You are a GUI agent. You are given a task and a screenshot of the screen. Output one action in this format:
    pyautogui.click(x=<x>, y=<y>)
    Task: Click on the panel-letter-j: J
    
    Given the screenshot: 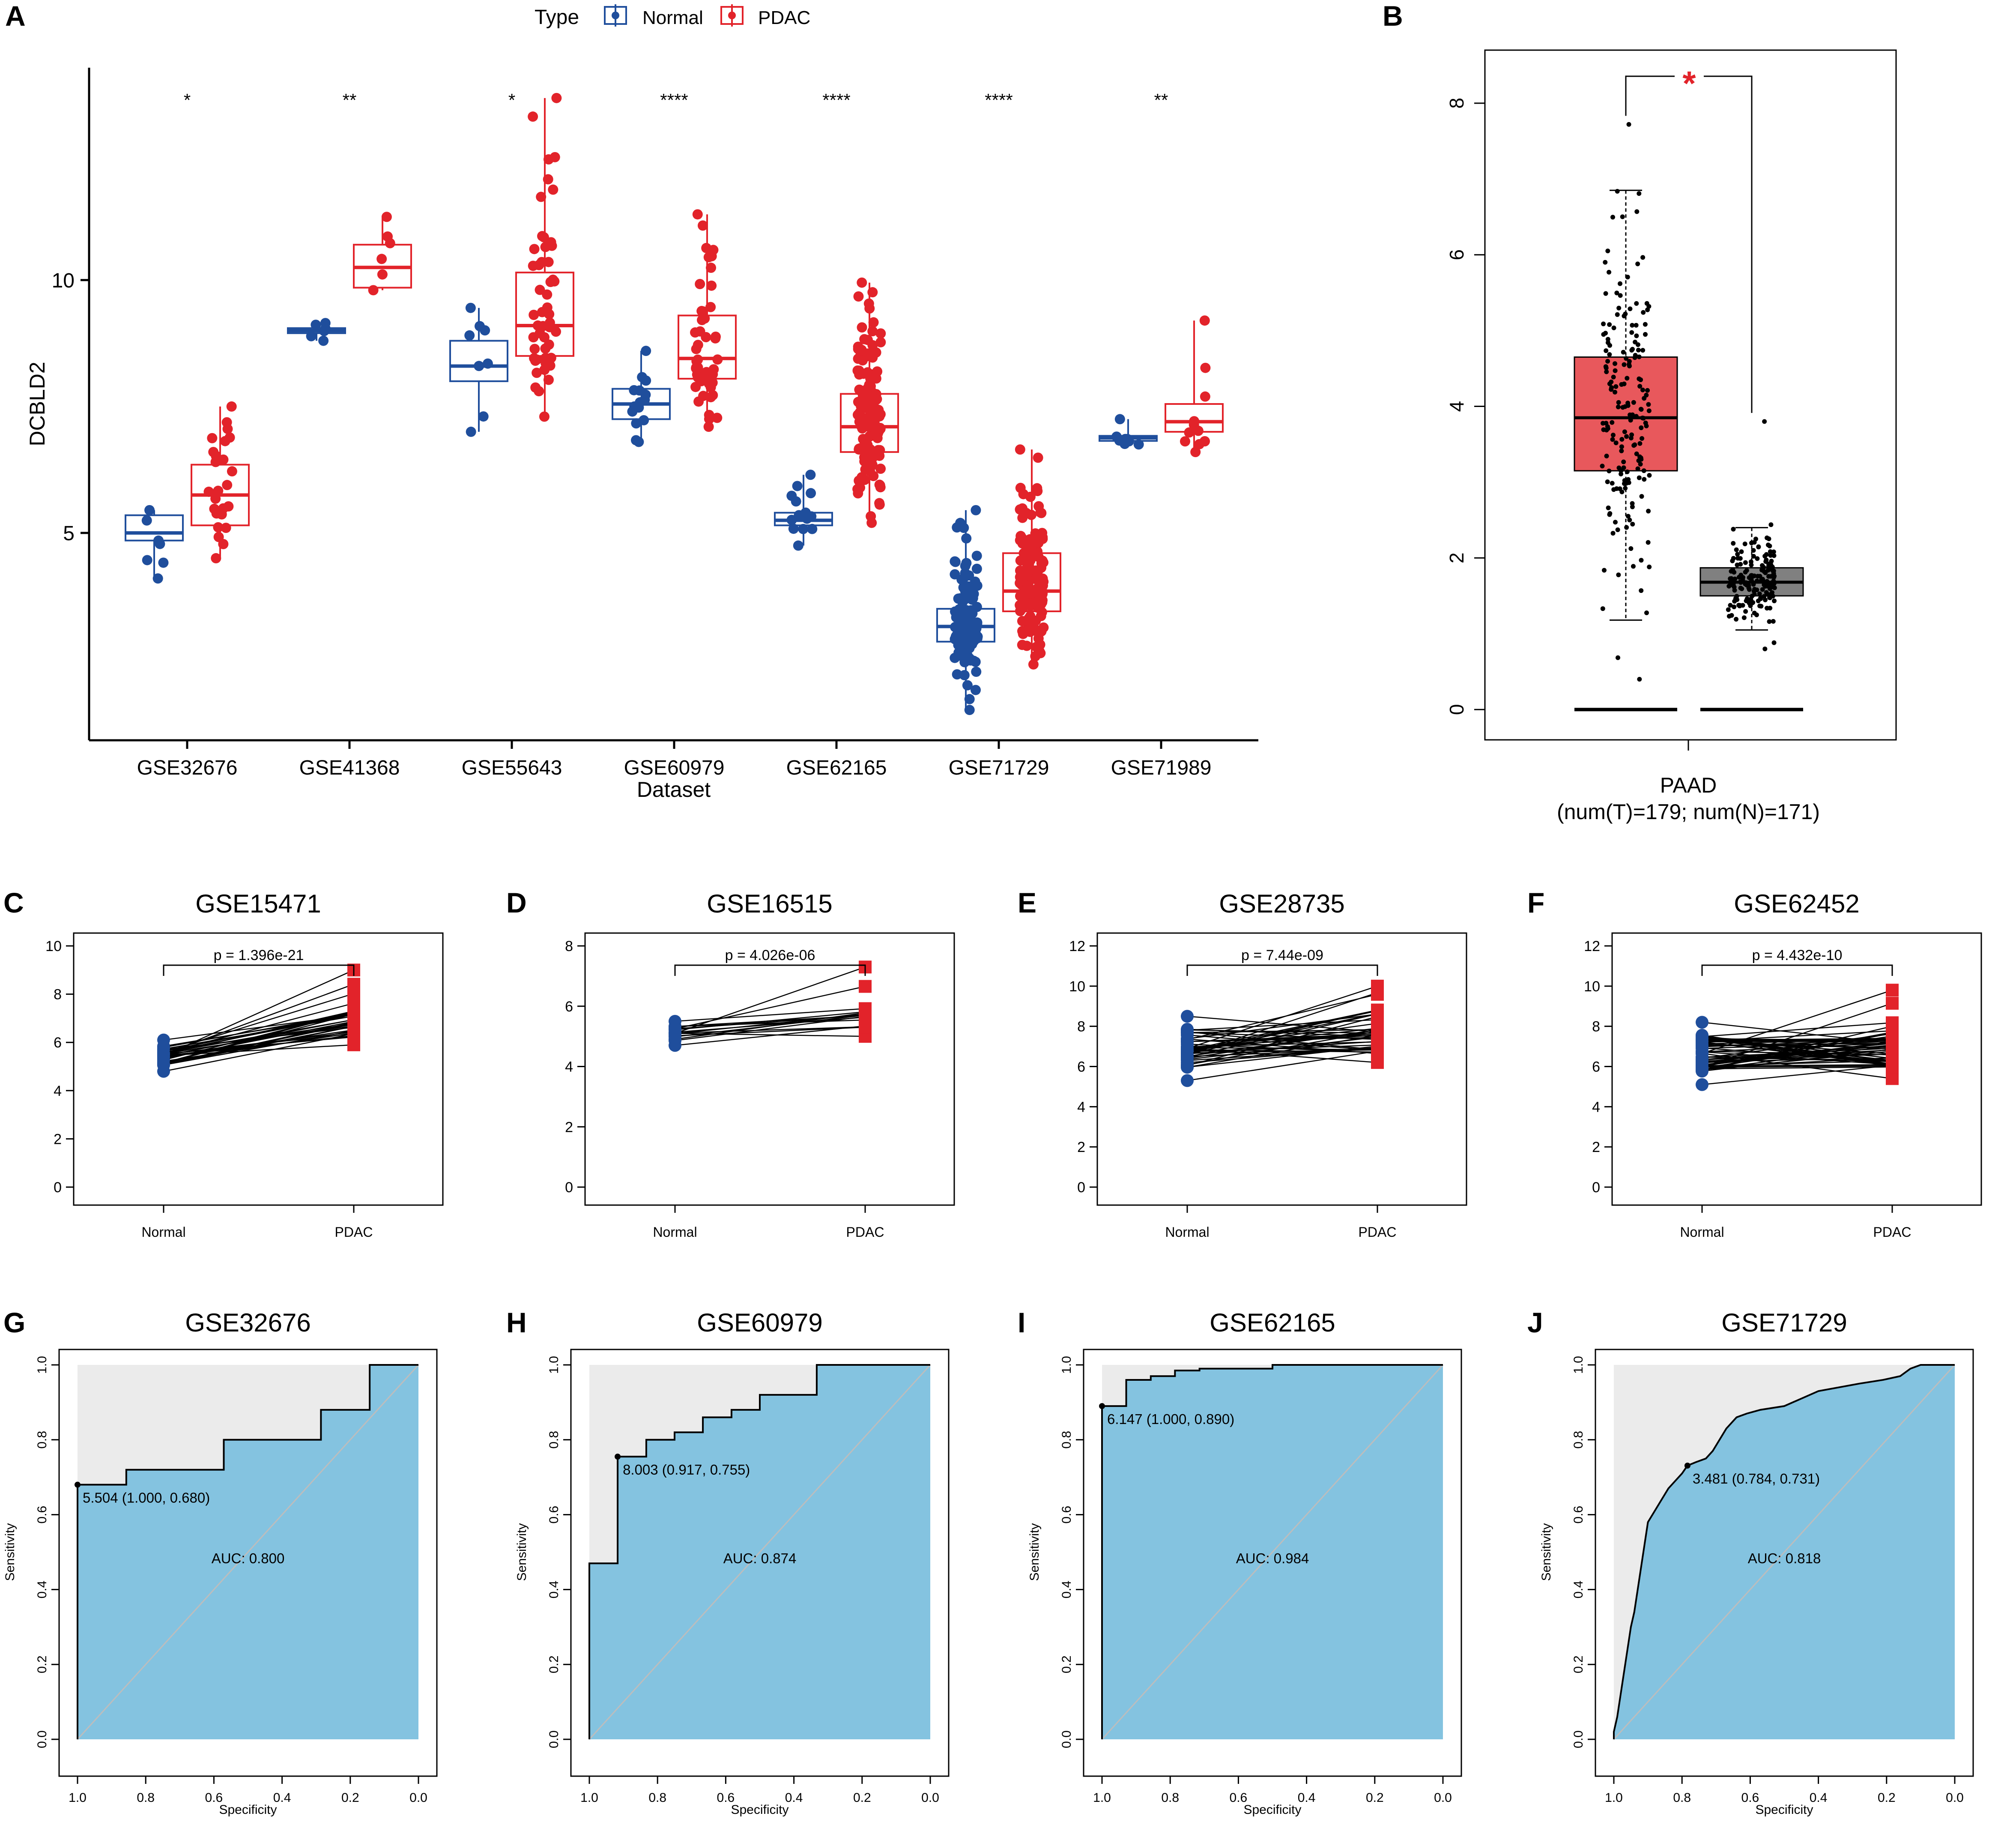 What is the action you would take?
    pyautogui.click(x=1535, y=1323)
    